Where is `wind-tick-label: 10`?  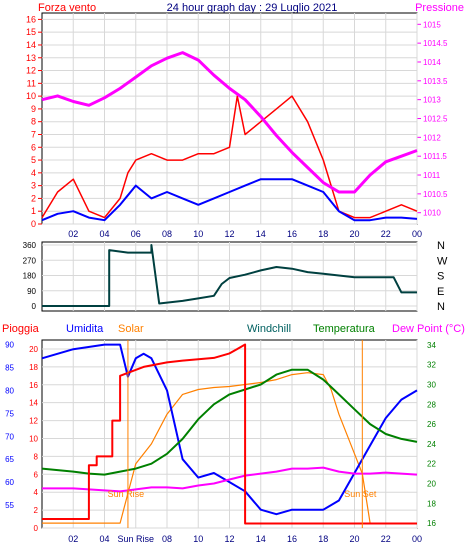
wind-tick-label: 10 is located at coordinates (31, 96).